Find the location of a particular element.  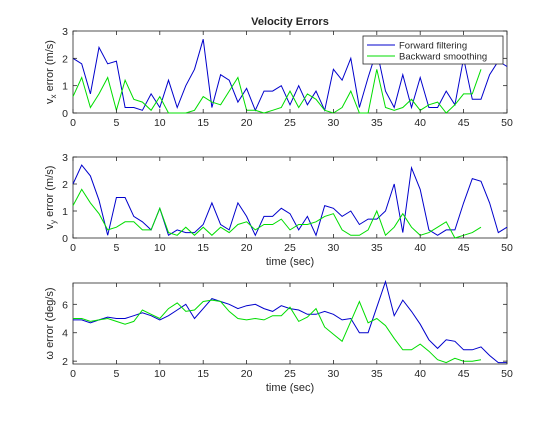

chart-title: Velocity Errors is located at coordinates (290, 22).